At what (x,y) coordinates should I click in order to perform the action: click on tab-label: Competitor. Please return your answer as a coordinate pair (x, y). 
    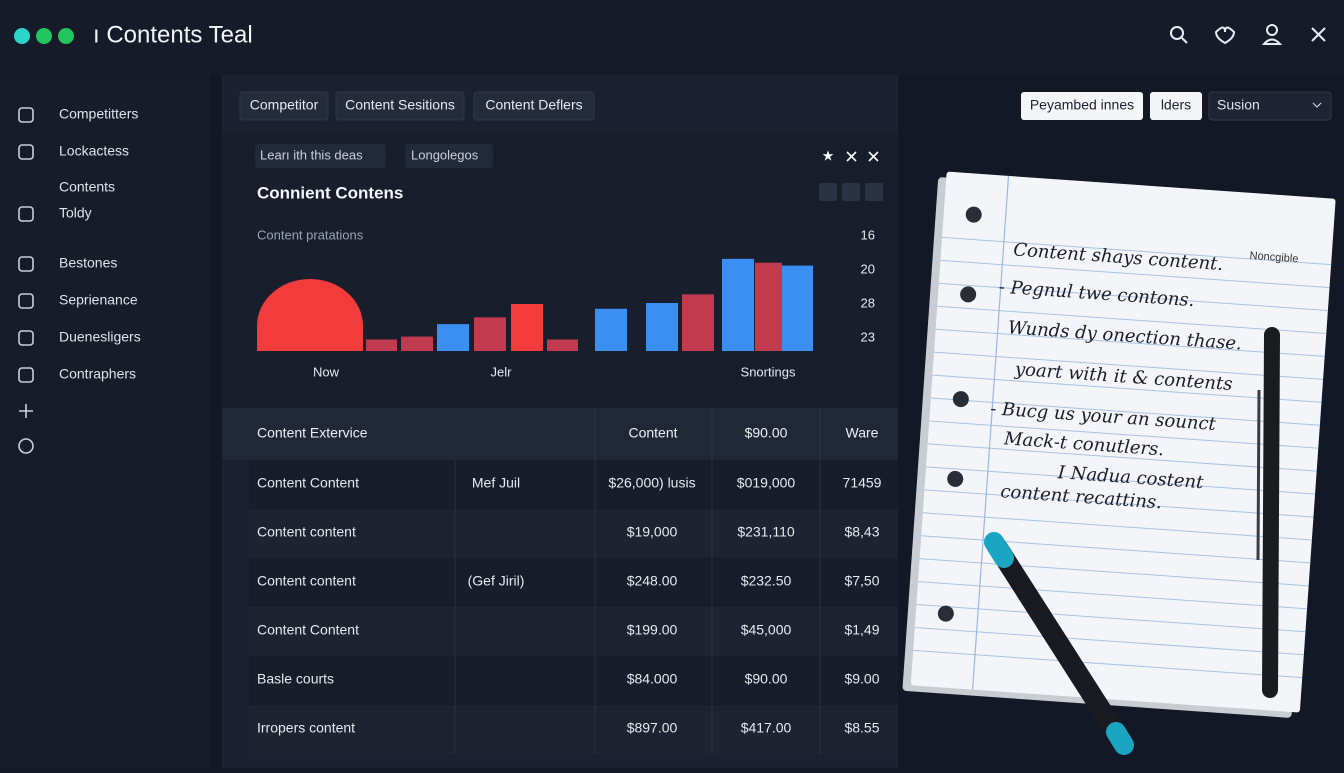
    Looking at the image, I should click on (284, 105).